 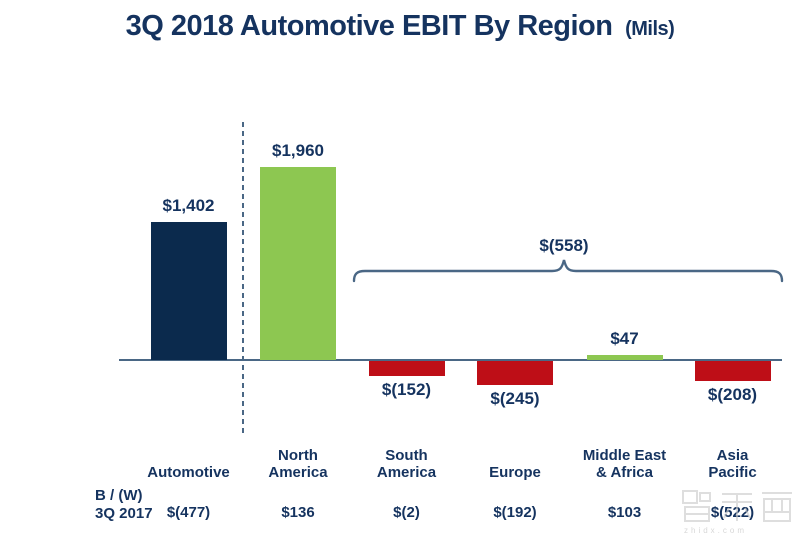 I want to click on category-label-automotive: Automotive, so click(x=188, y=473).